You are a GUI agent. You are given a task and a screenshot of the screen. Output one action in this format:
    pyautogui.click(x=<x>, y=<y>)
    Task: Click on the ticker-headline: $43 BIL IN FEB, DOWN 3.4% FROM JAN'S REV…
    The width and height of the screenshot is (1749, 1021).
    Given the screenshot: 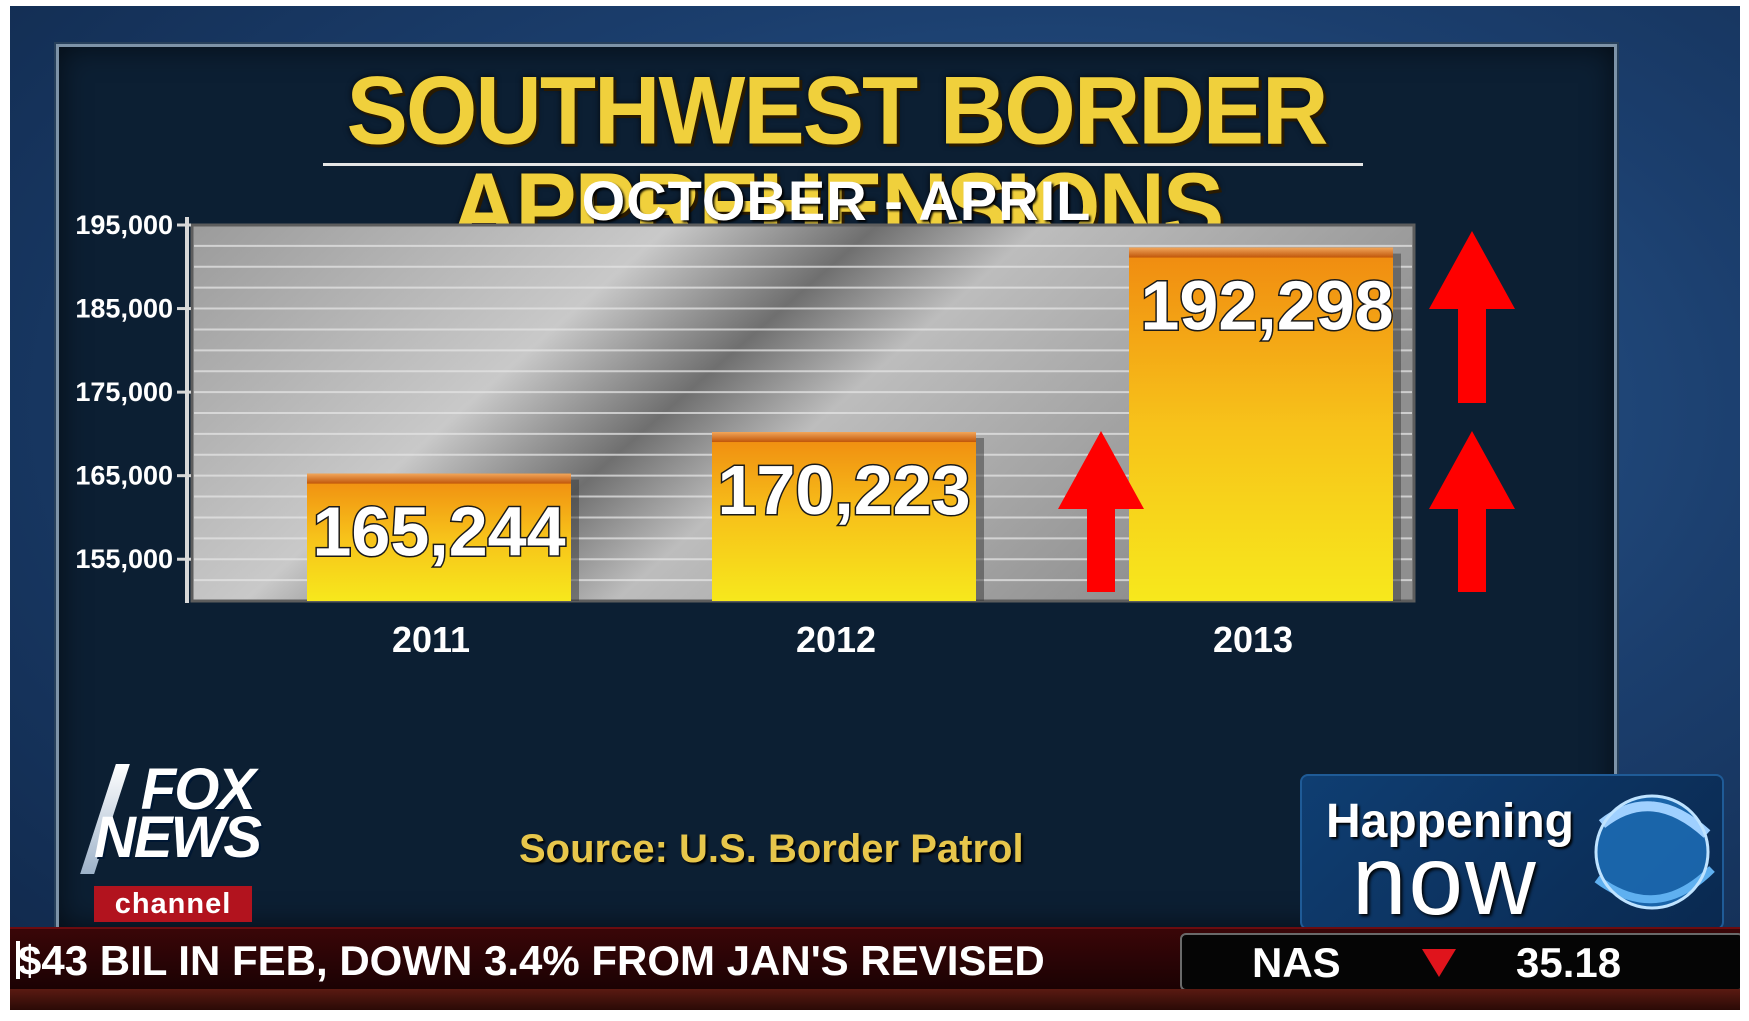 What is the action you would take?
    pyautogui.click(x=531, y=960)
    